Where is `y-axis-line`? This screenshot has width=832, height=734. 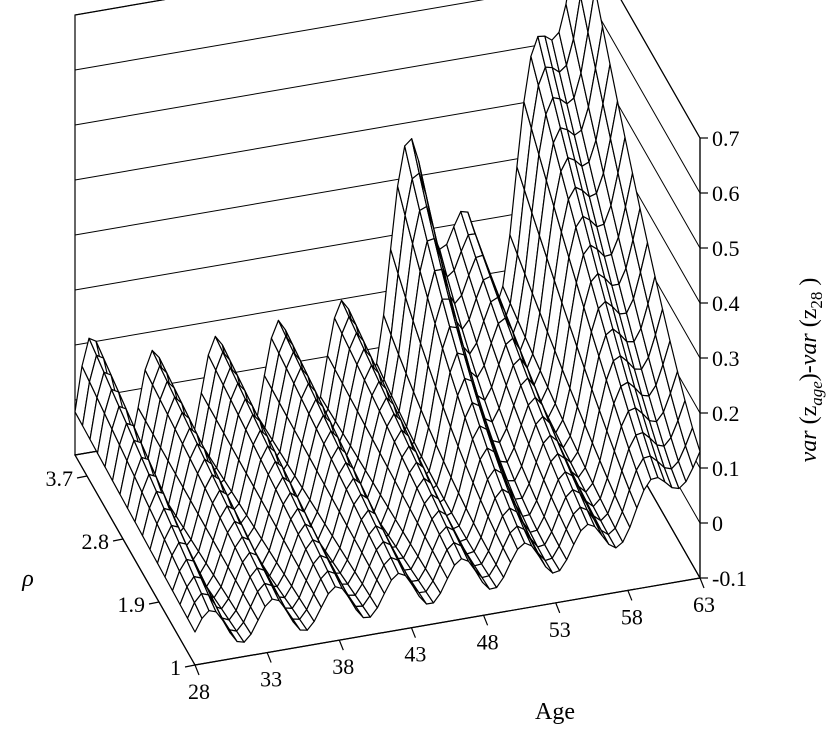 y-axis-line is located at coordinates (135, 560).